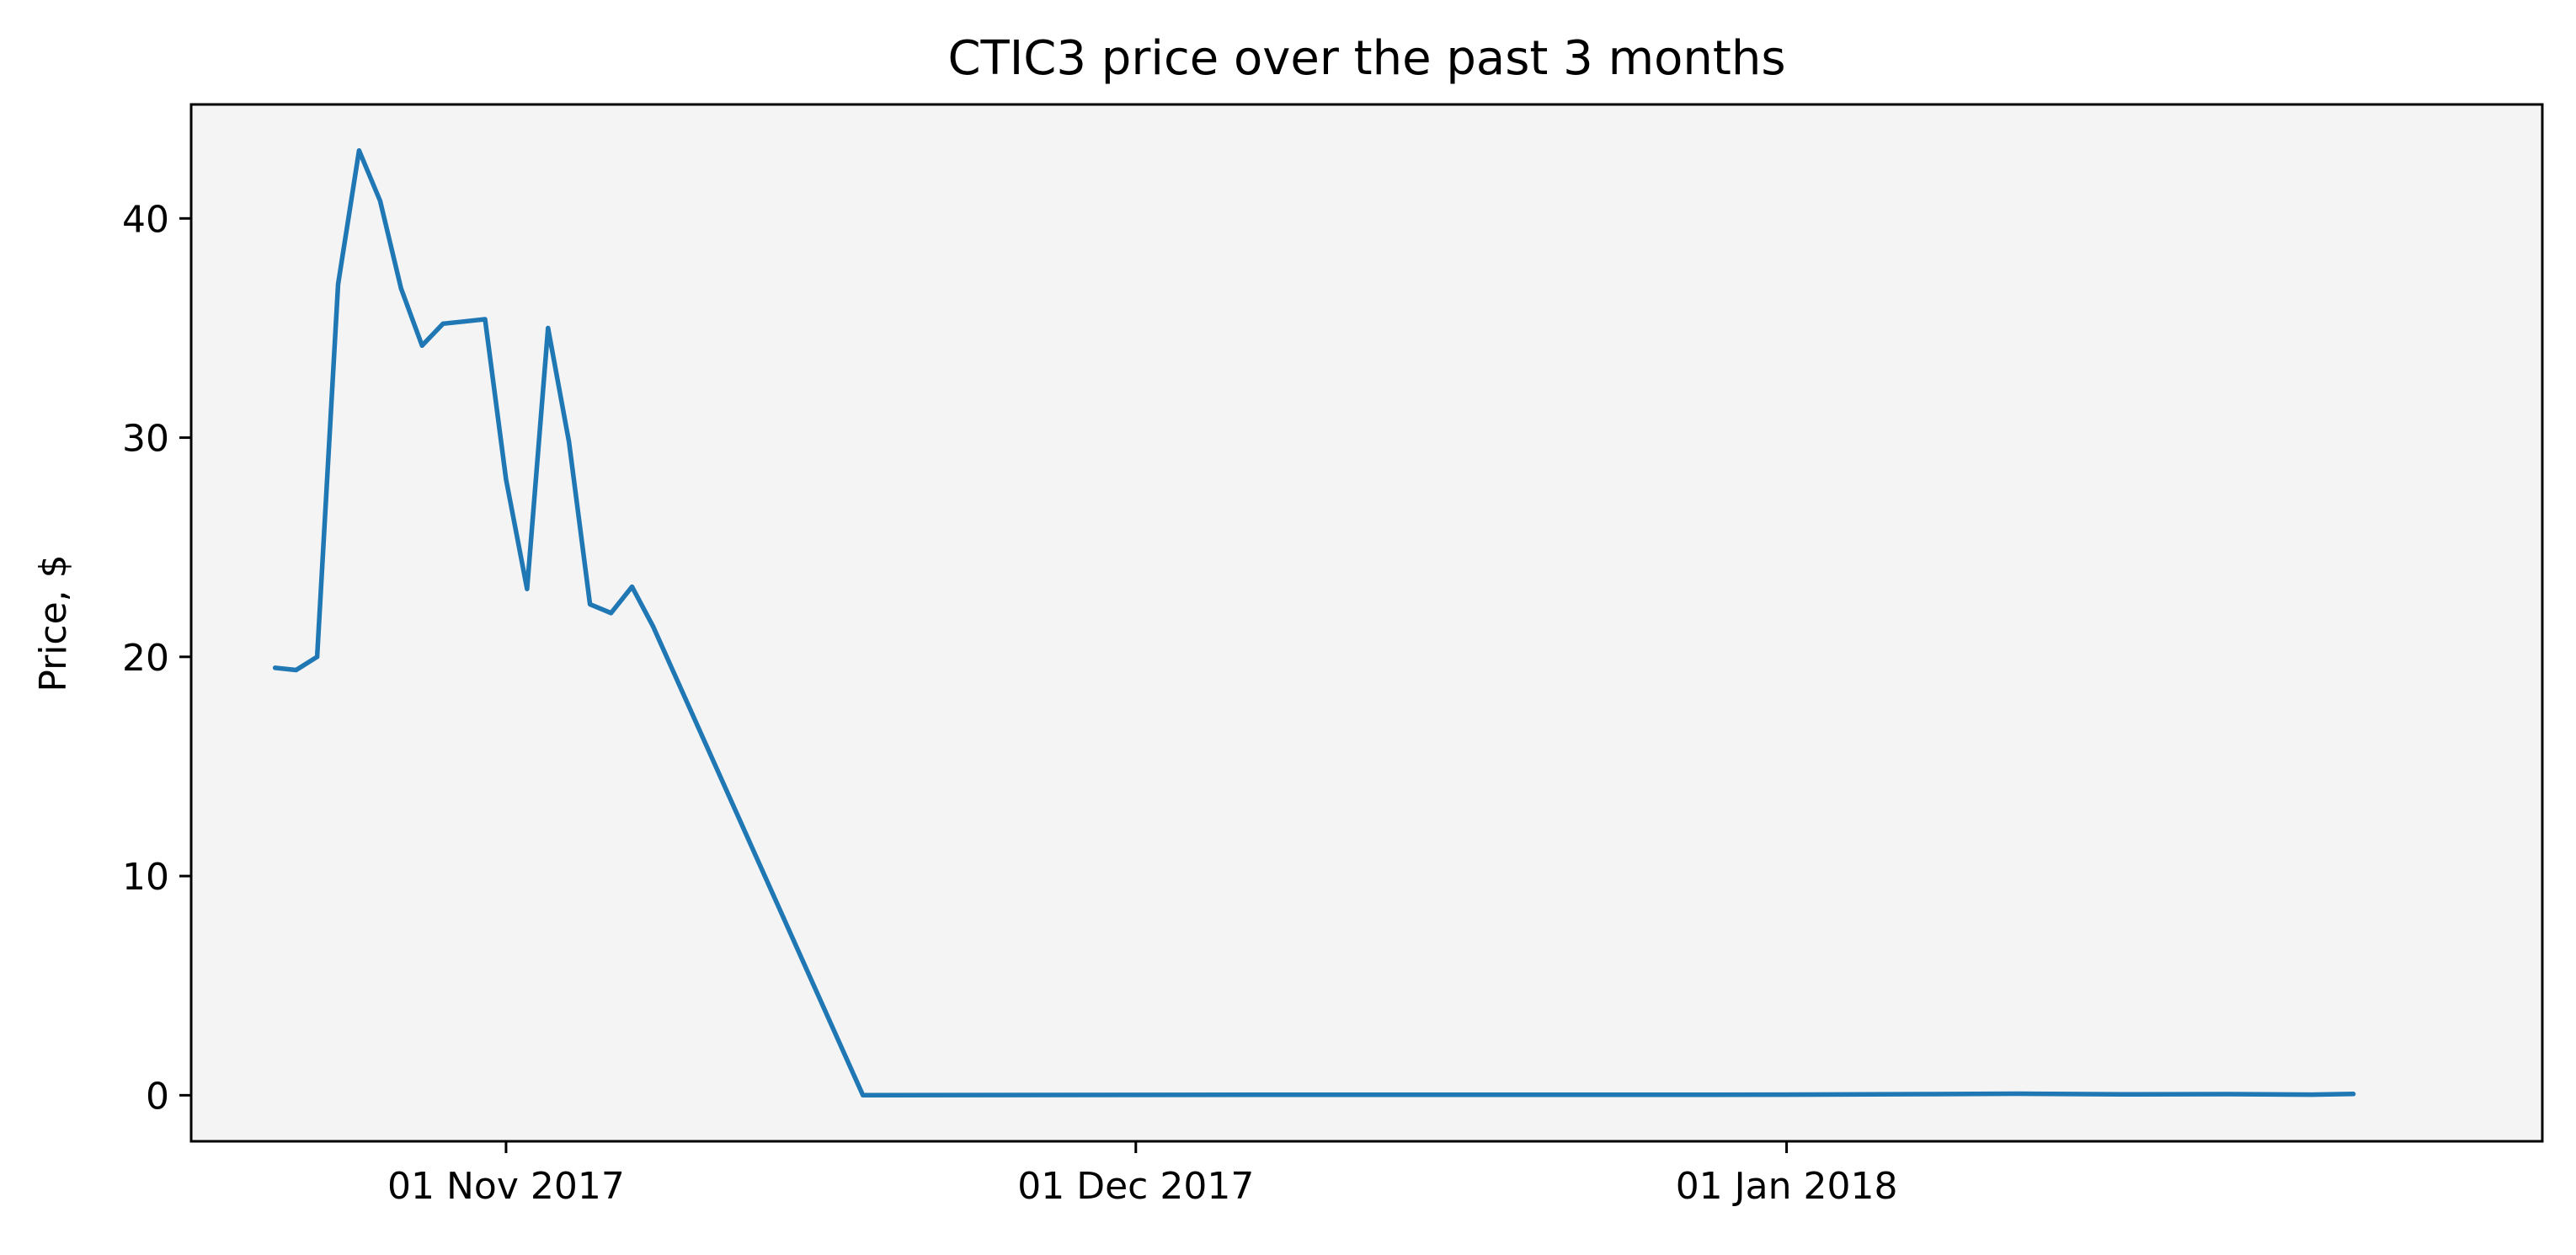  What do you see at coordinates (145, 878) in the screenshot?
I see `y-tick-label: 10` at bounding box center [145, 878].